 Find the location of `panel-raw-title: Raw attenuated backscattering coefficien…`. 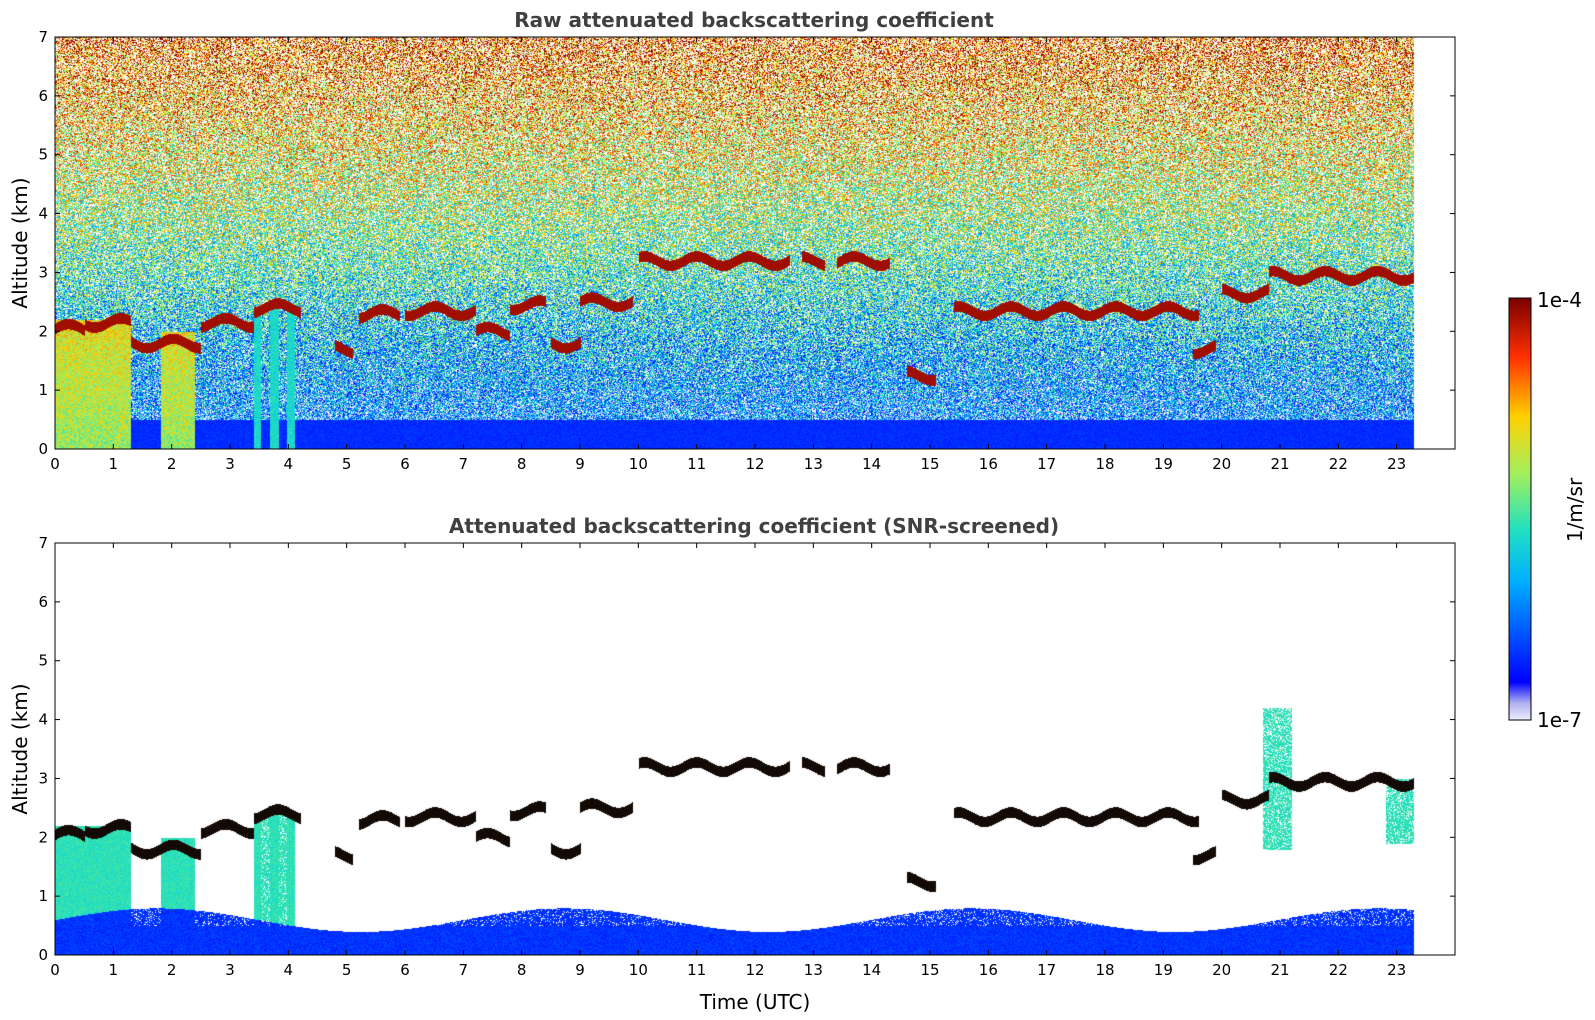

panel-raw-title: Raw attenuated backscattering coefficien… is located at coordinates (754, 20).